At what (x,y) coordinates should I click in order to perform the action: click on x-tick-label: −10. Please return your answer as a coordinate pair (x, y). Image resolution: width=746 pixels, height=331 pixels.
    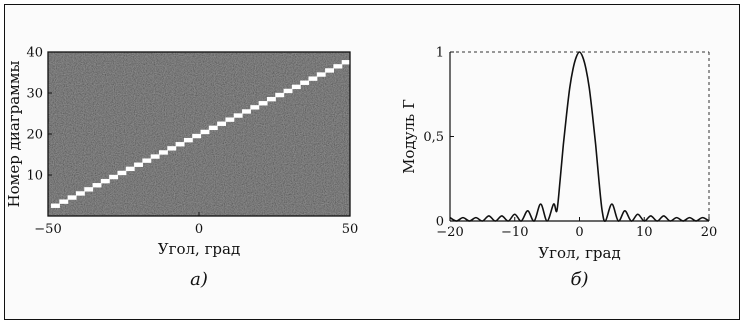
    Looking at the image, I should click on (514, 232).